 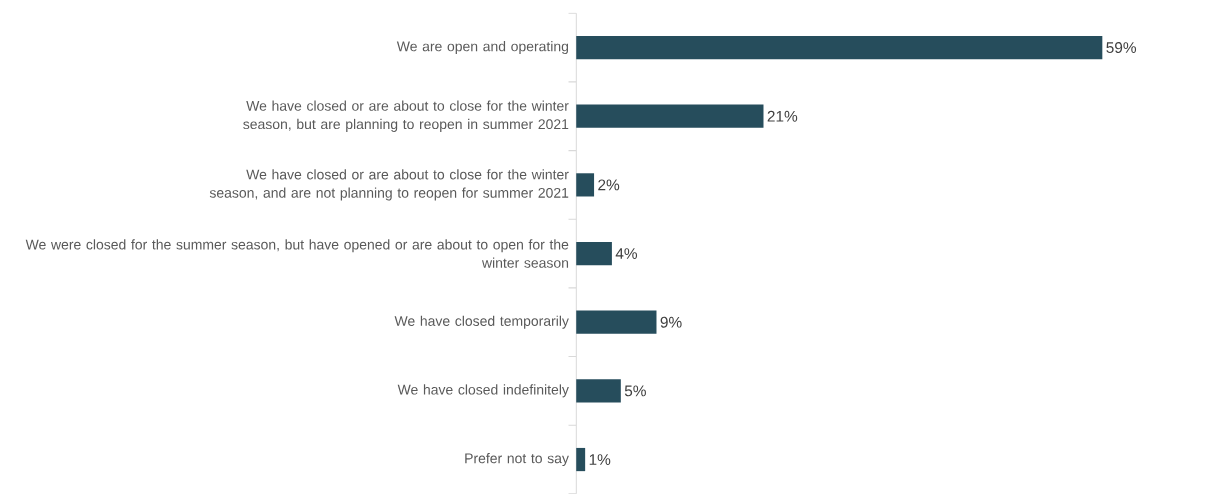 What do you see at coordinates (600, 459) in the screenshot?
I see `data-label: 1%` at bounding box center [600, 459].